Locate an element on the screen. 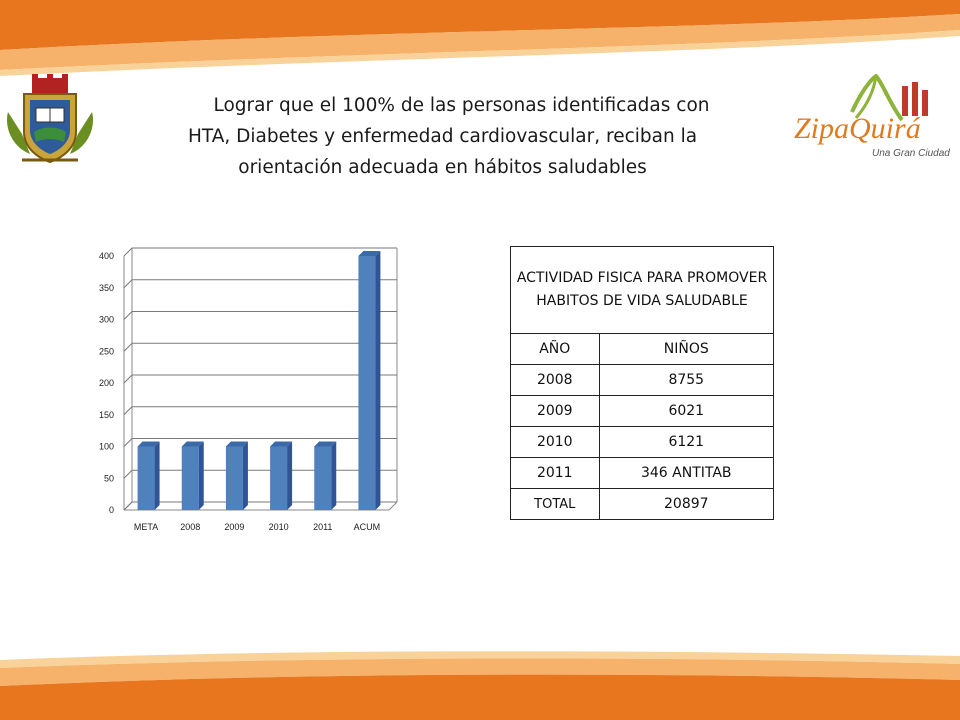  table-cell-year: 2008 is located at coordinates (555, 380).